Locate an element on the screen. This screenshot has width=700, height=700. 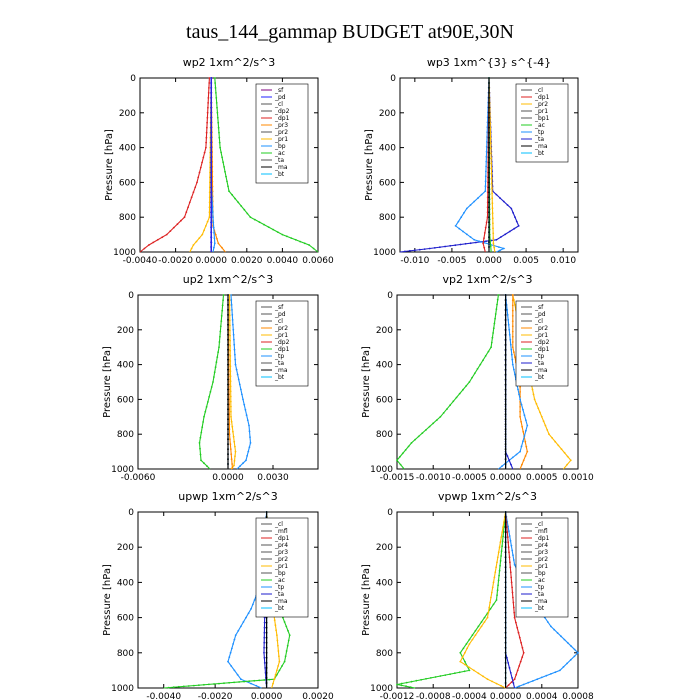
y-tick-label: 400 is located at coordinates (127, 149).